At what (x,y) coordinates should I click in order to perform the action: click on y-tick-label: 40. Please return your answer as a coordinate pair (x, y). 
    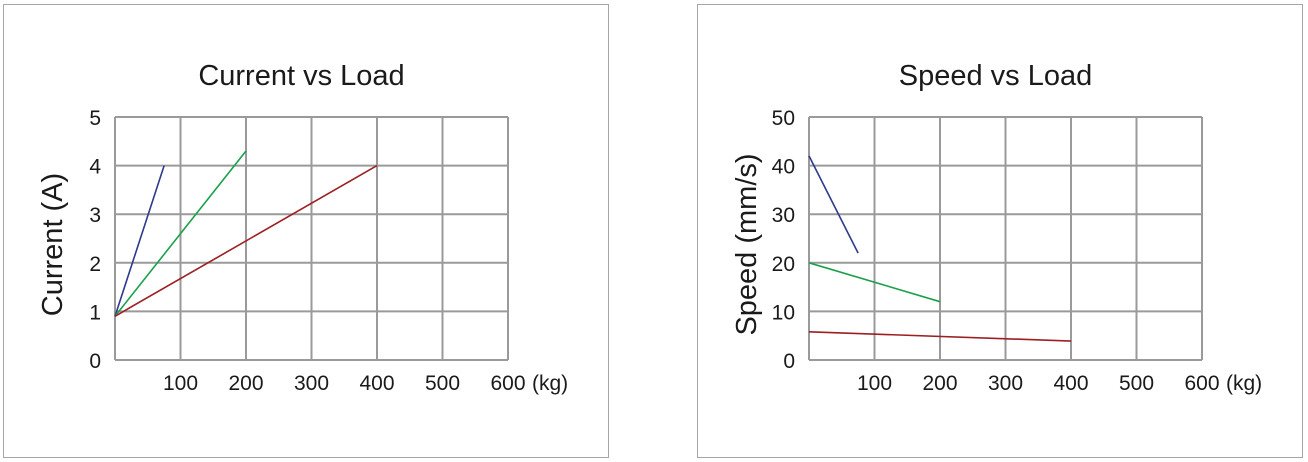
    Looking at the image, I should click on (783, 167).